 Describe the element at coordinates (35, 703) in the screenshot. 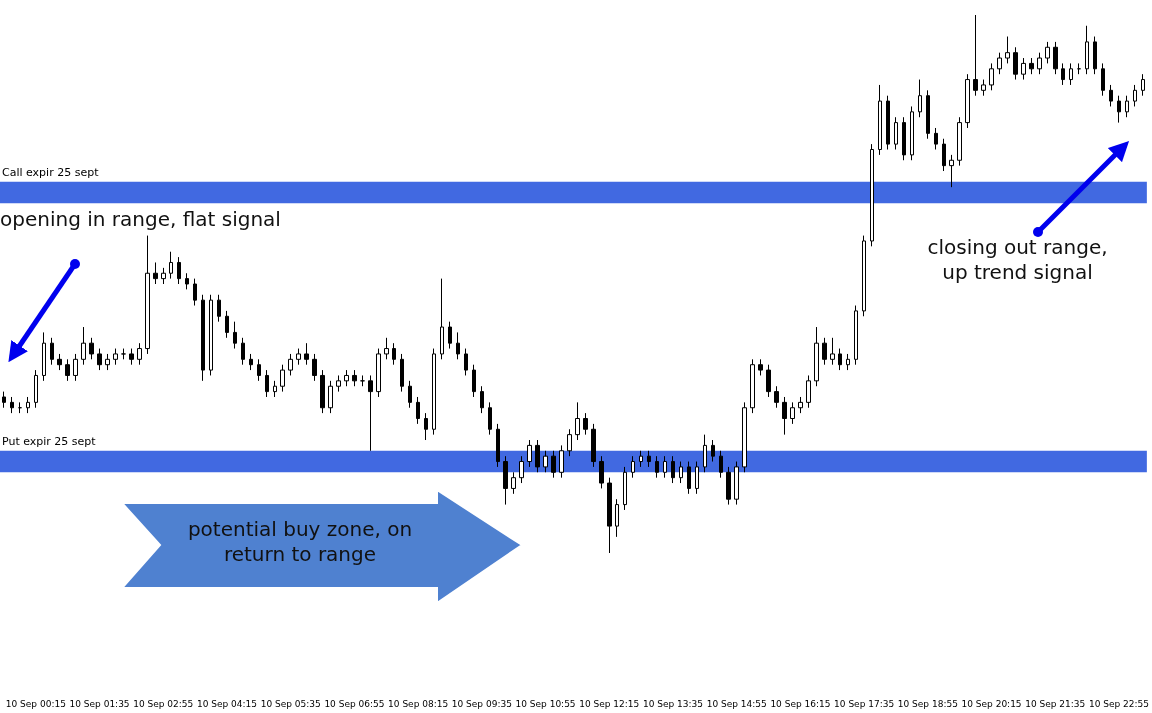

I see `x-tick-label: 10 Sep 00:15` at that location.